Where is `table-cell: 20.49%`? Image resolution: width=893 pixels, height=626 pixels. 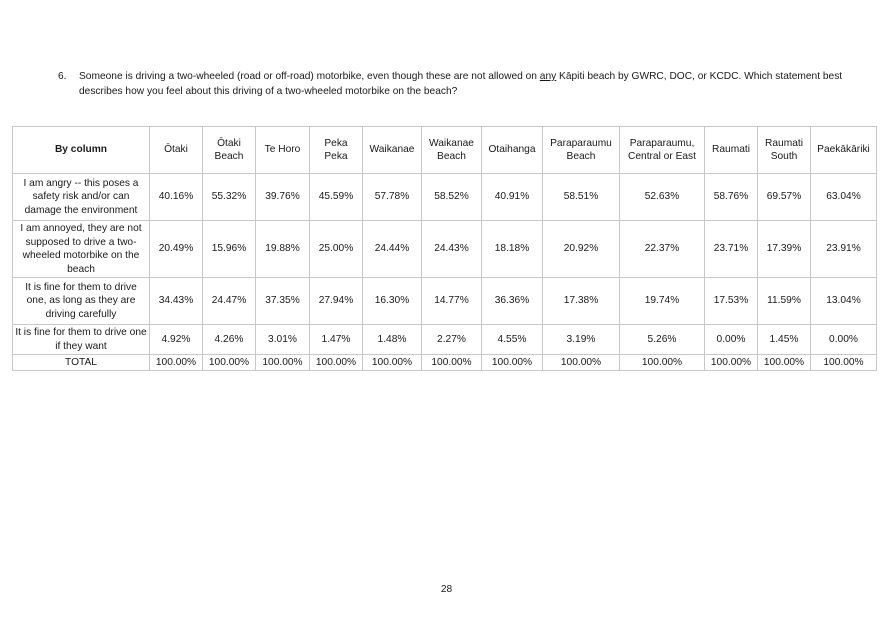 table-cell: 20.49% is located at coordinates (176, 249).